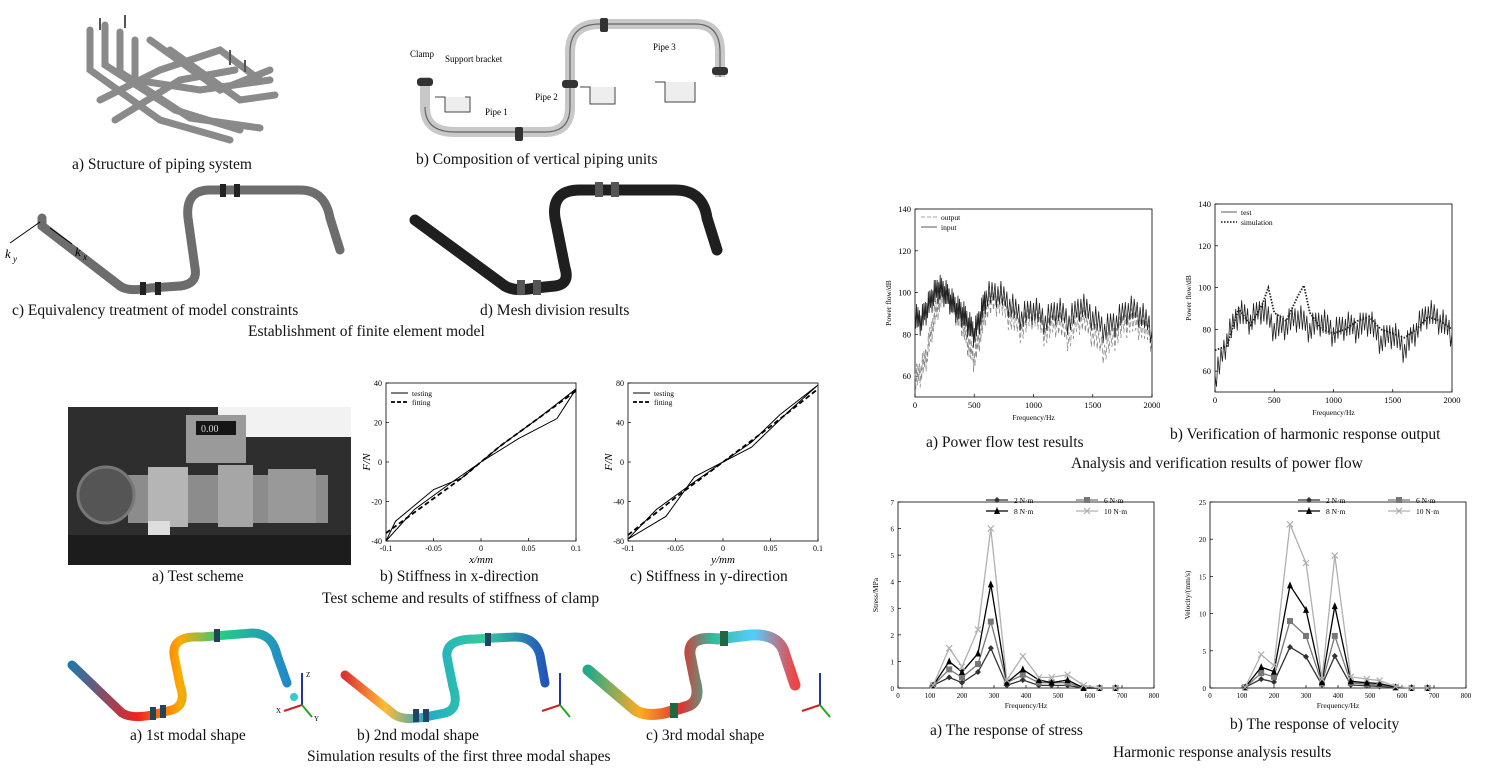  I want to click on axis-x-label: X, so click(278, 711).